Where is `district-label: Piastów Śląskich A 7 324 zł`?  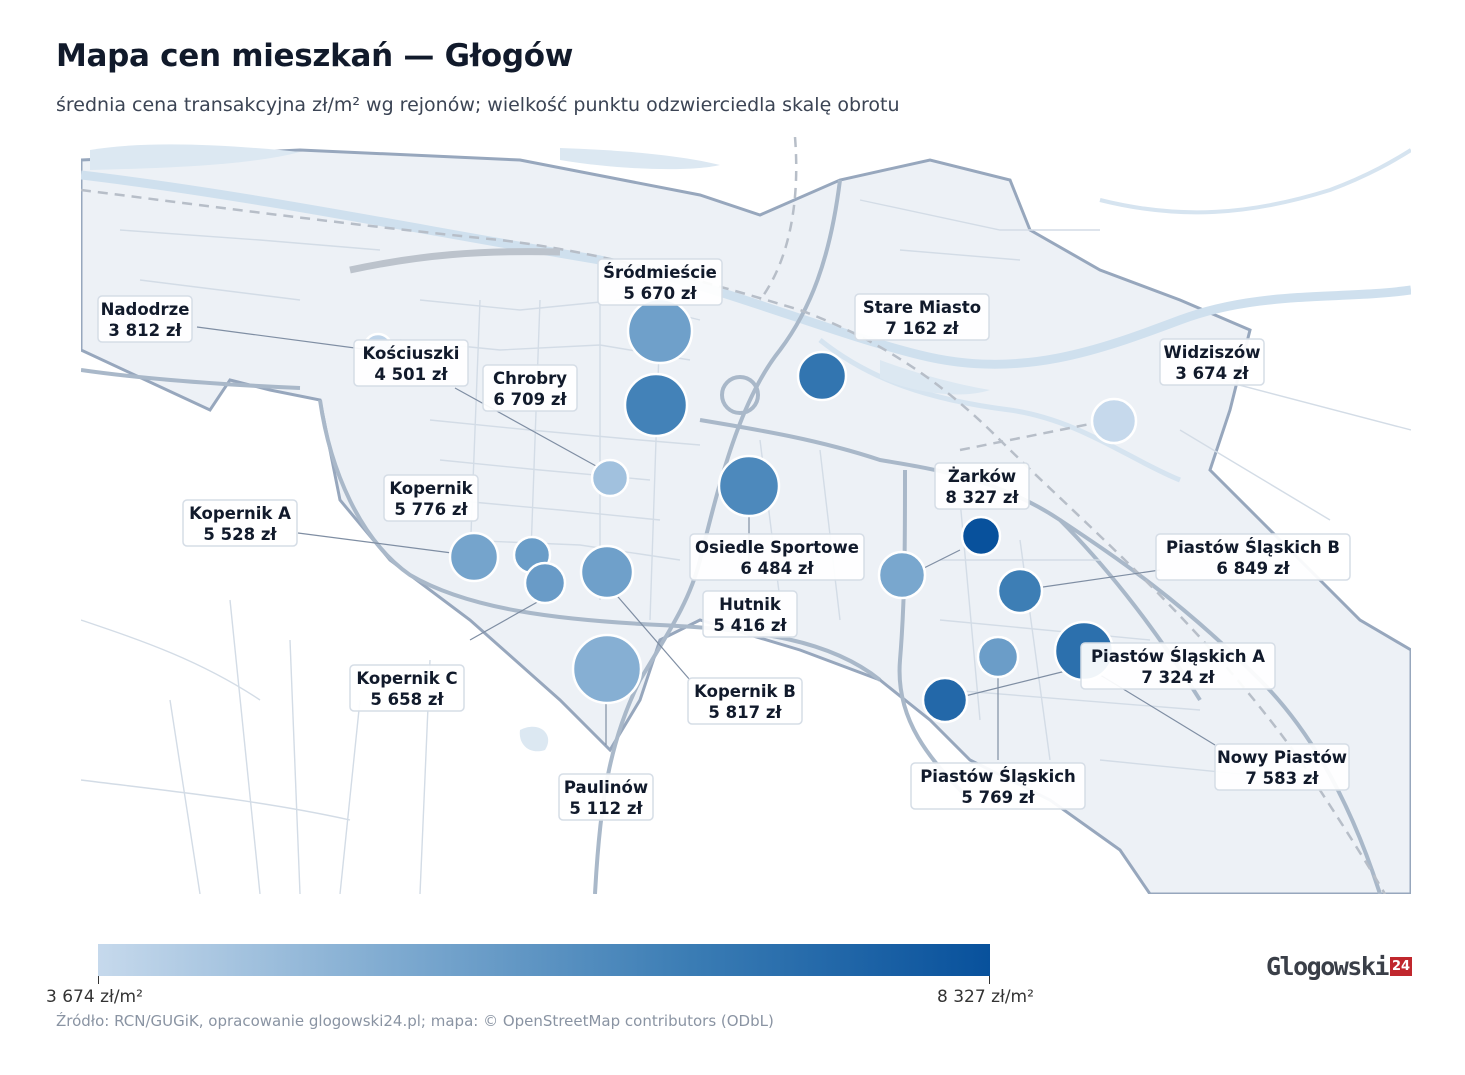
district-label: Piastów Śląskich A 7 324 zł is located at coordinates (1178, 666).